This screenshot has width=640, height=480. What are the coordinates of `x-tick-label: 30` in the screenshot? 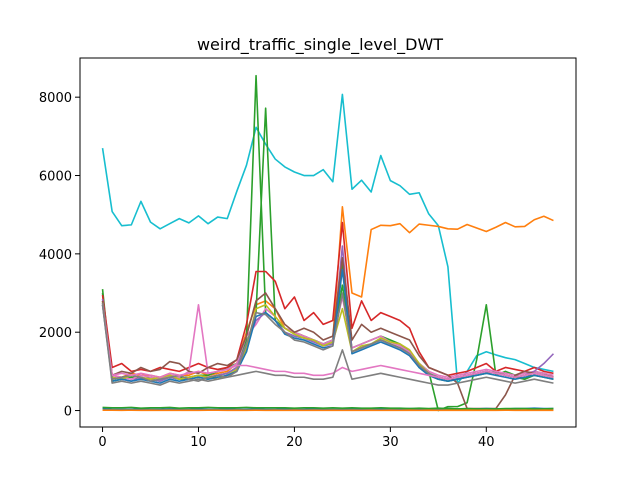 It's located at (390, 442).